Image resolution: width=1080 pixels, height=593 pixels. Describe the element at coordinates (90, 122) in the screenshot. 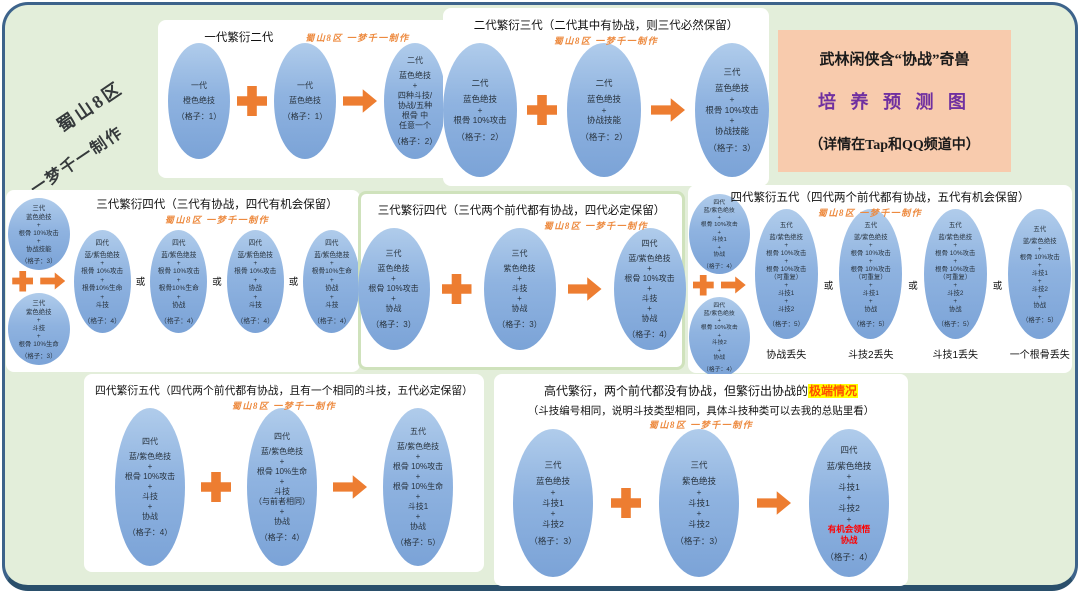

I see `author-credit: 蜀山8区 一梦千一制作` at that location.